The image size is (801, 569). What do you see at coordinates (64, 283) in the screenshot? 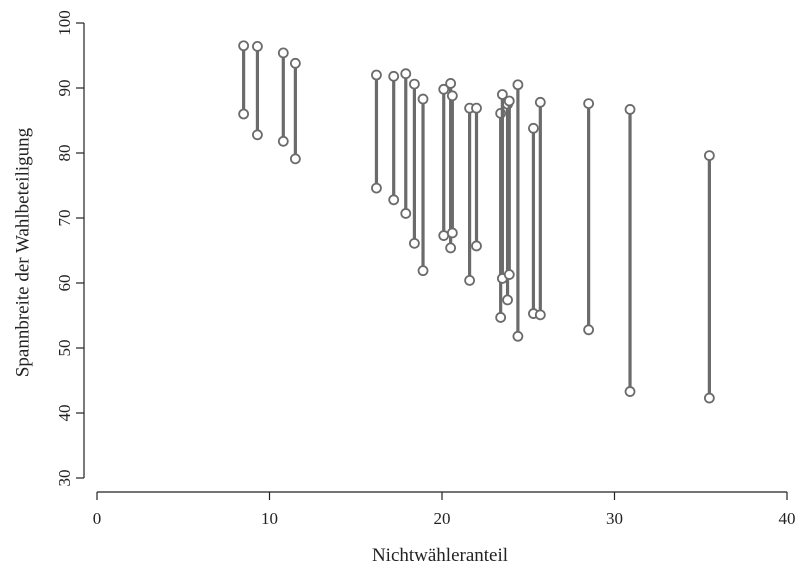
I see `y-tick-label: 60` at bounding box center [64, 283].